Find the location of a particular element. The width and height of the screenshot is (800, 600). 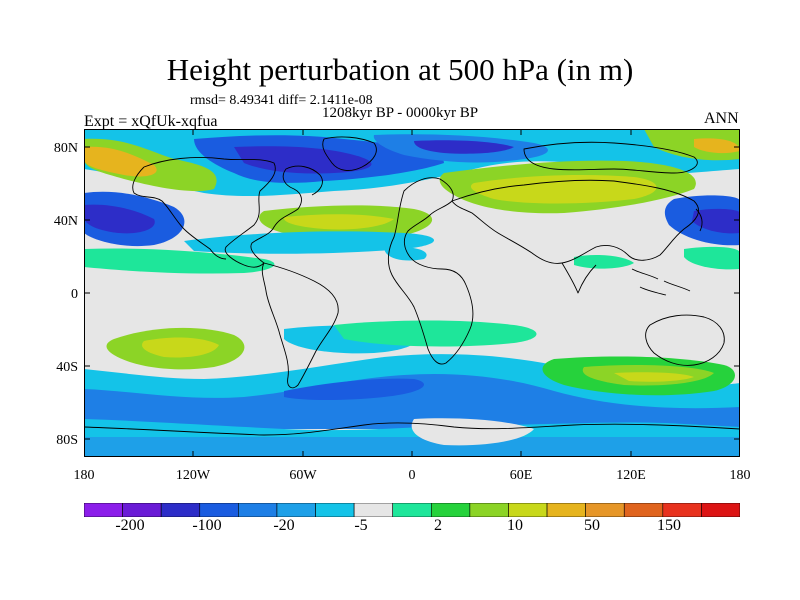

period-label: 1208kyr BP - 0000kyr BP is located at coordinates (400, 113).